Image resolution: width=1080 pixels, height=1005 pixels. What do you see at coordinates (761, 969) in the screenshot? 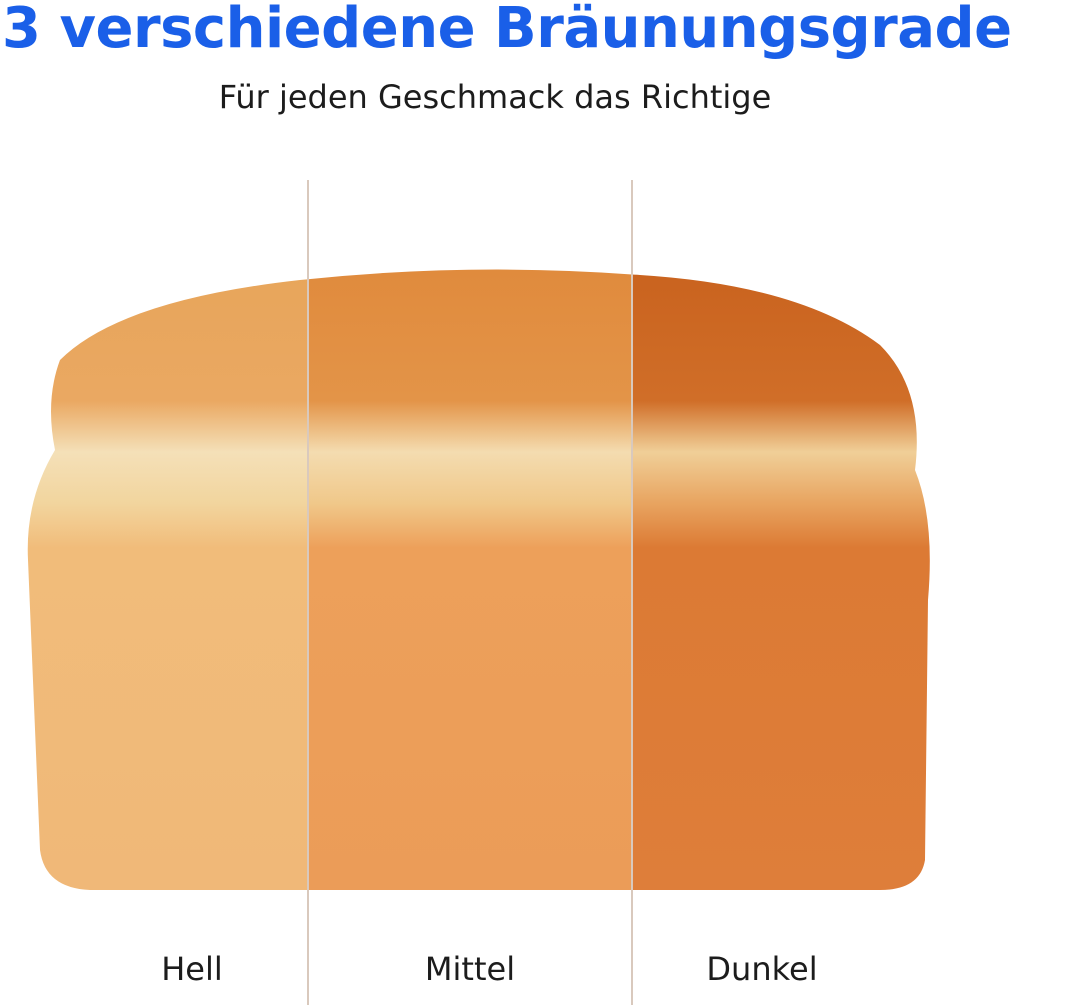
I see `section-label: Dunkel` at bounding box center [761, 969].